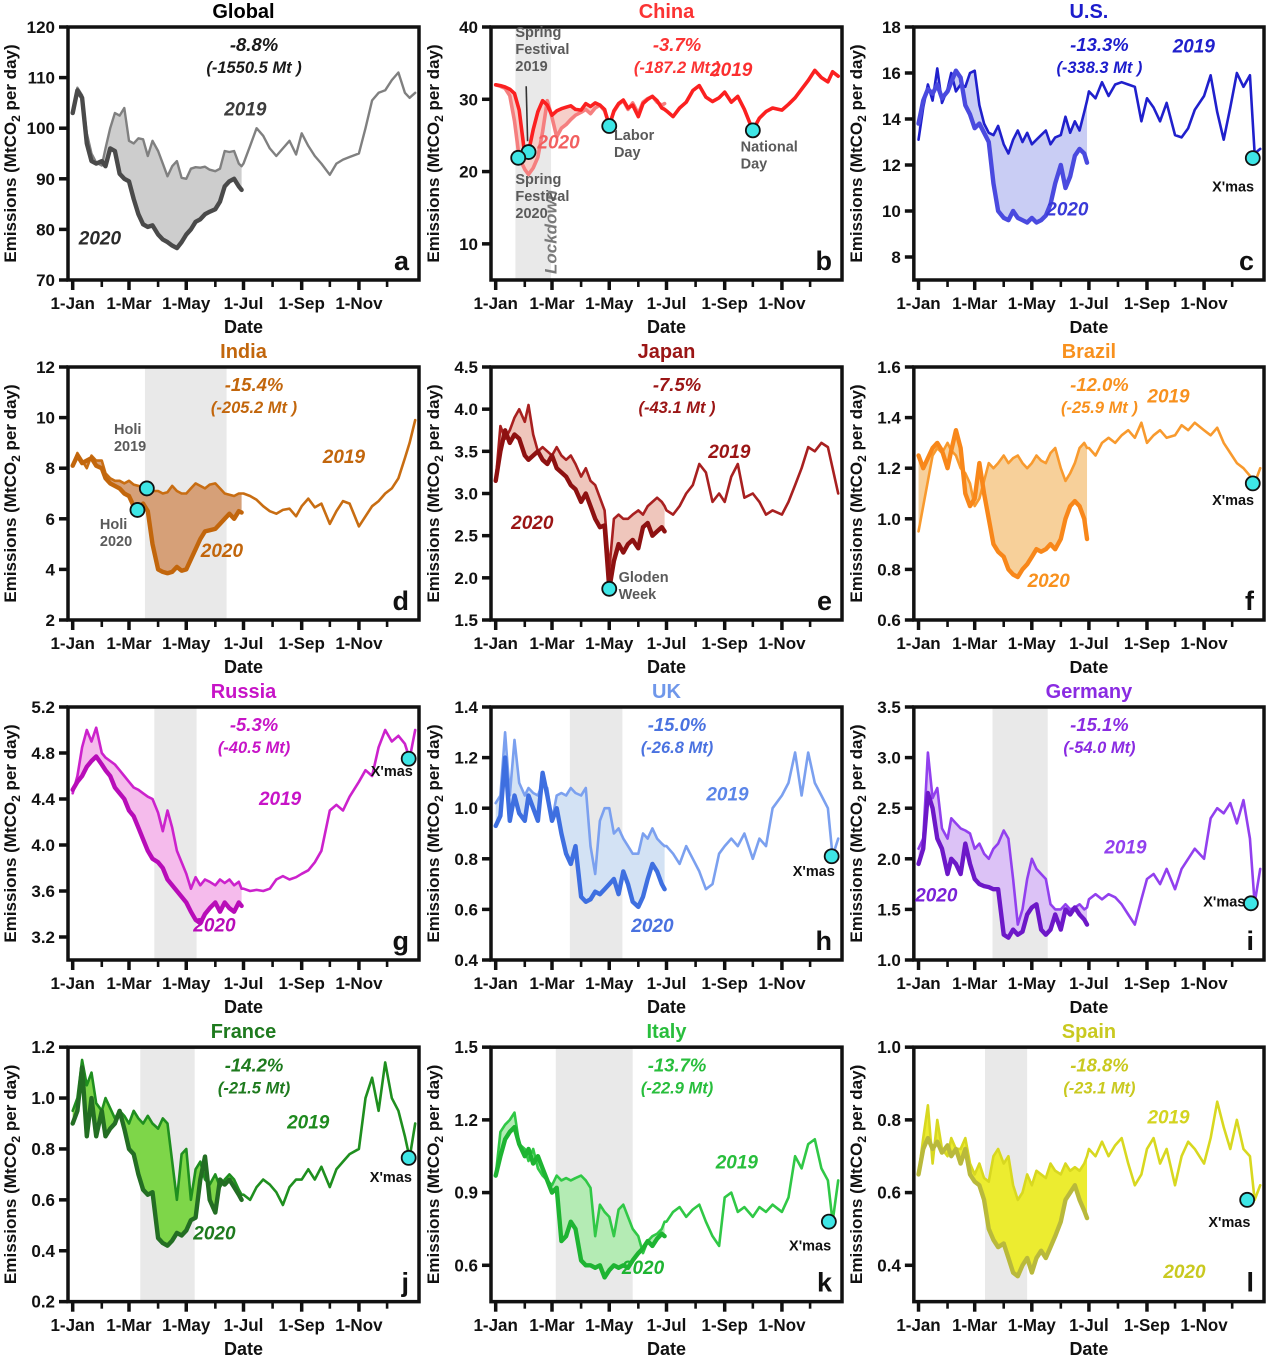 The image size is (1268, 1362). What do you see at coordinates (1099, 384) in the screenshot?
I see `pct-change-annotation: -12.0%` at bounding box center [1099, 384].